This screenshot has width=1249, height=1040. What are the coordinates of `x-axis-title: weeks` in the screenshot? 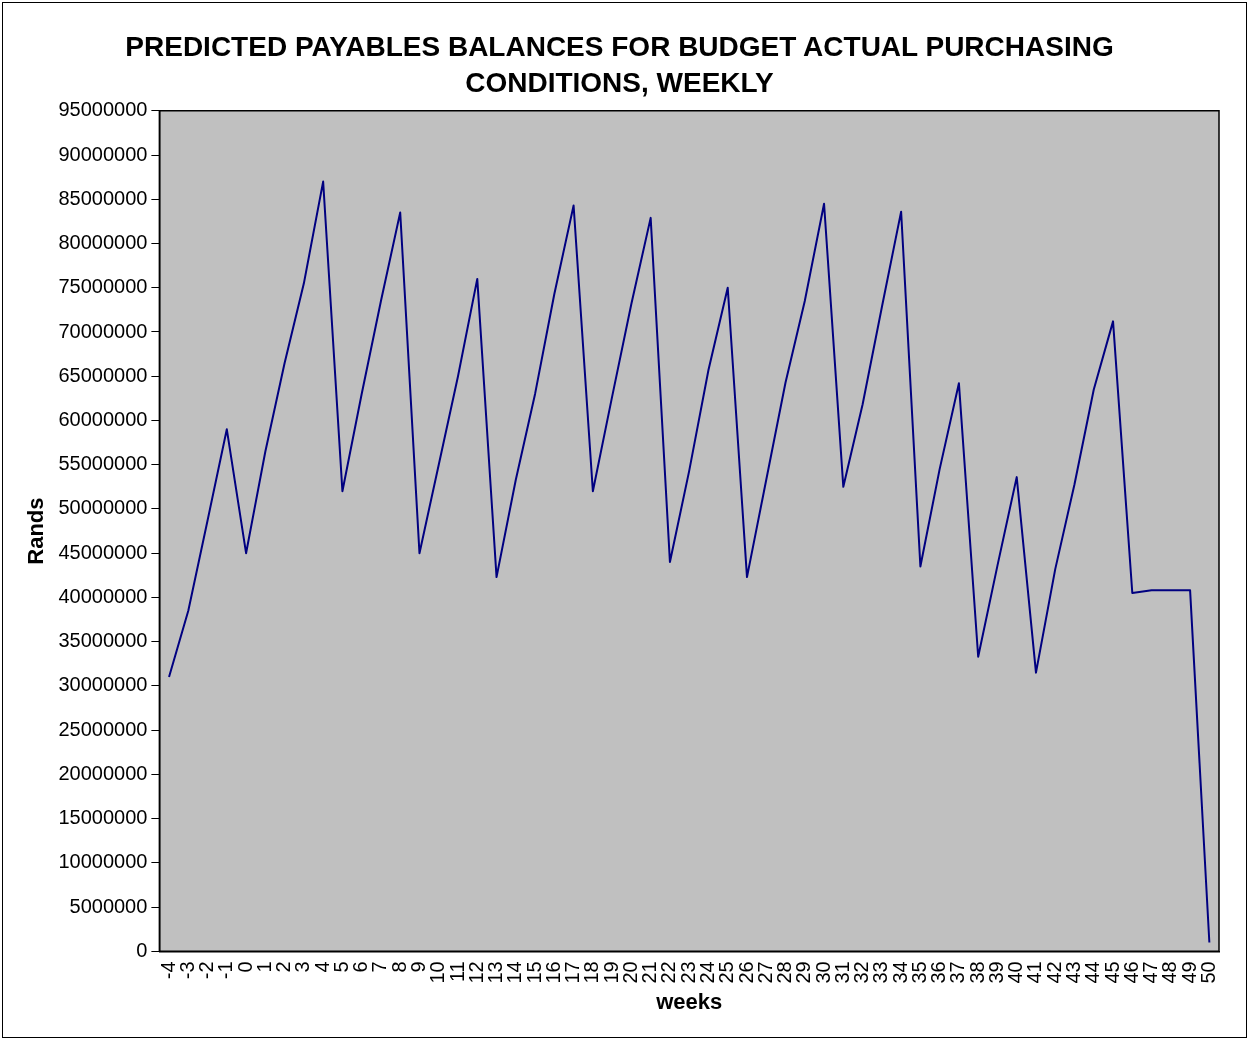 It's located at (689, 1001).